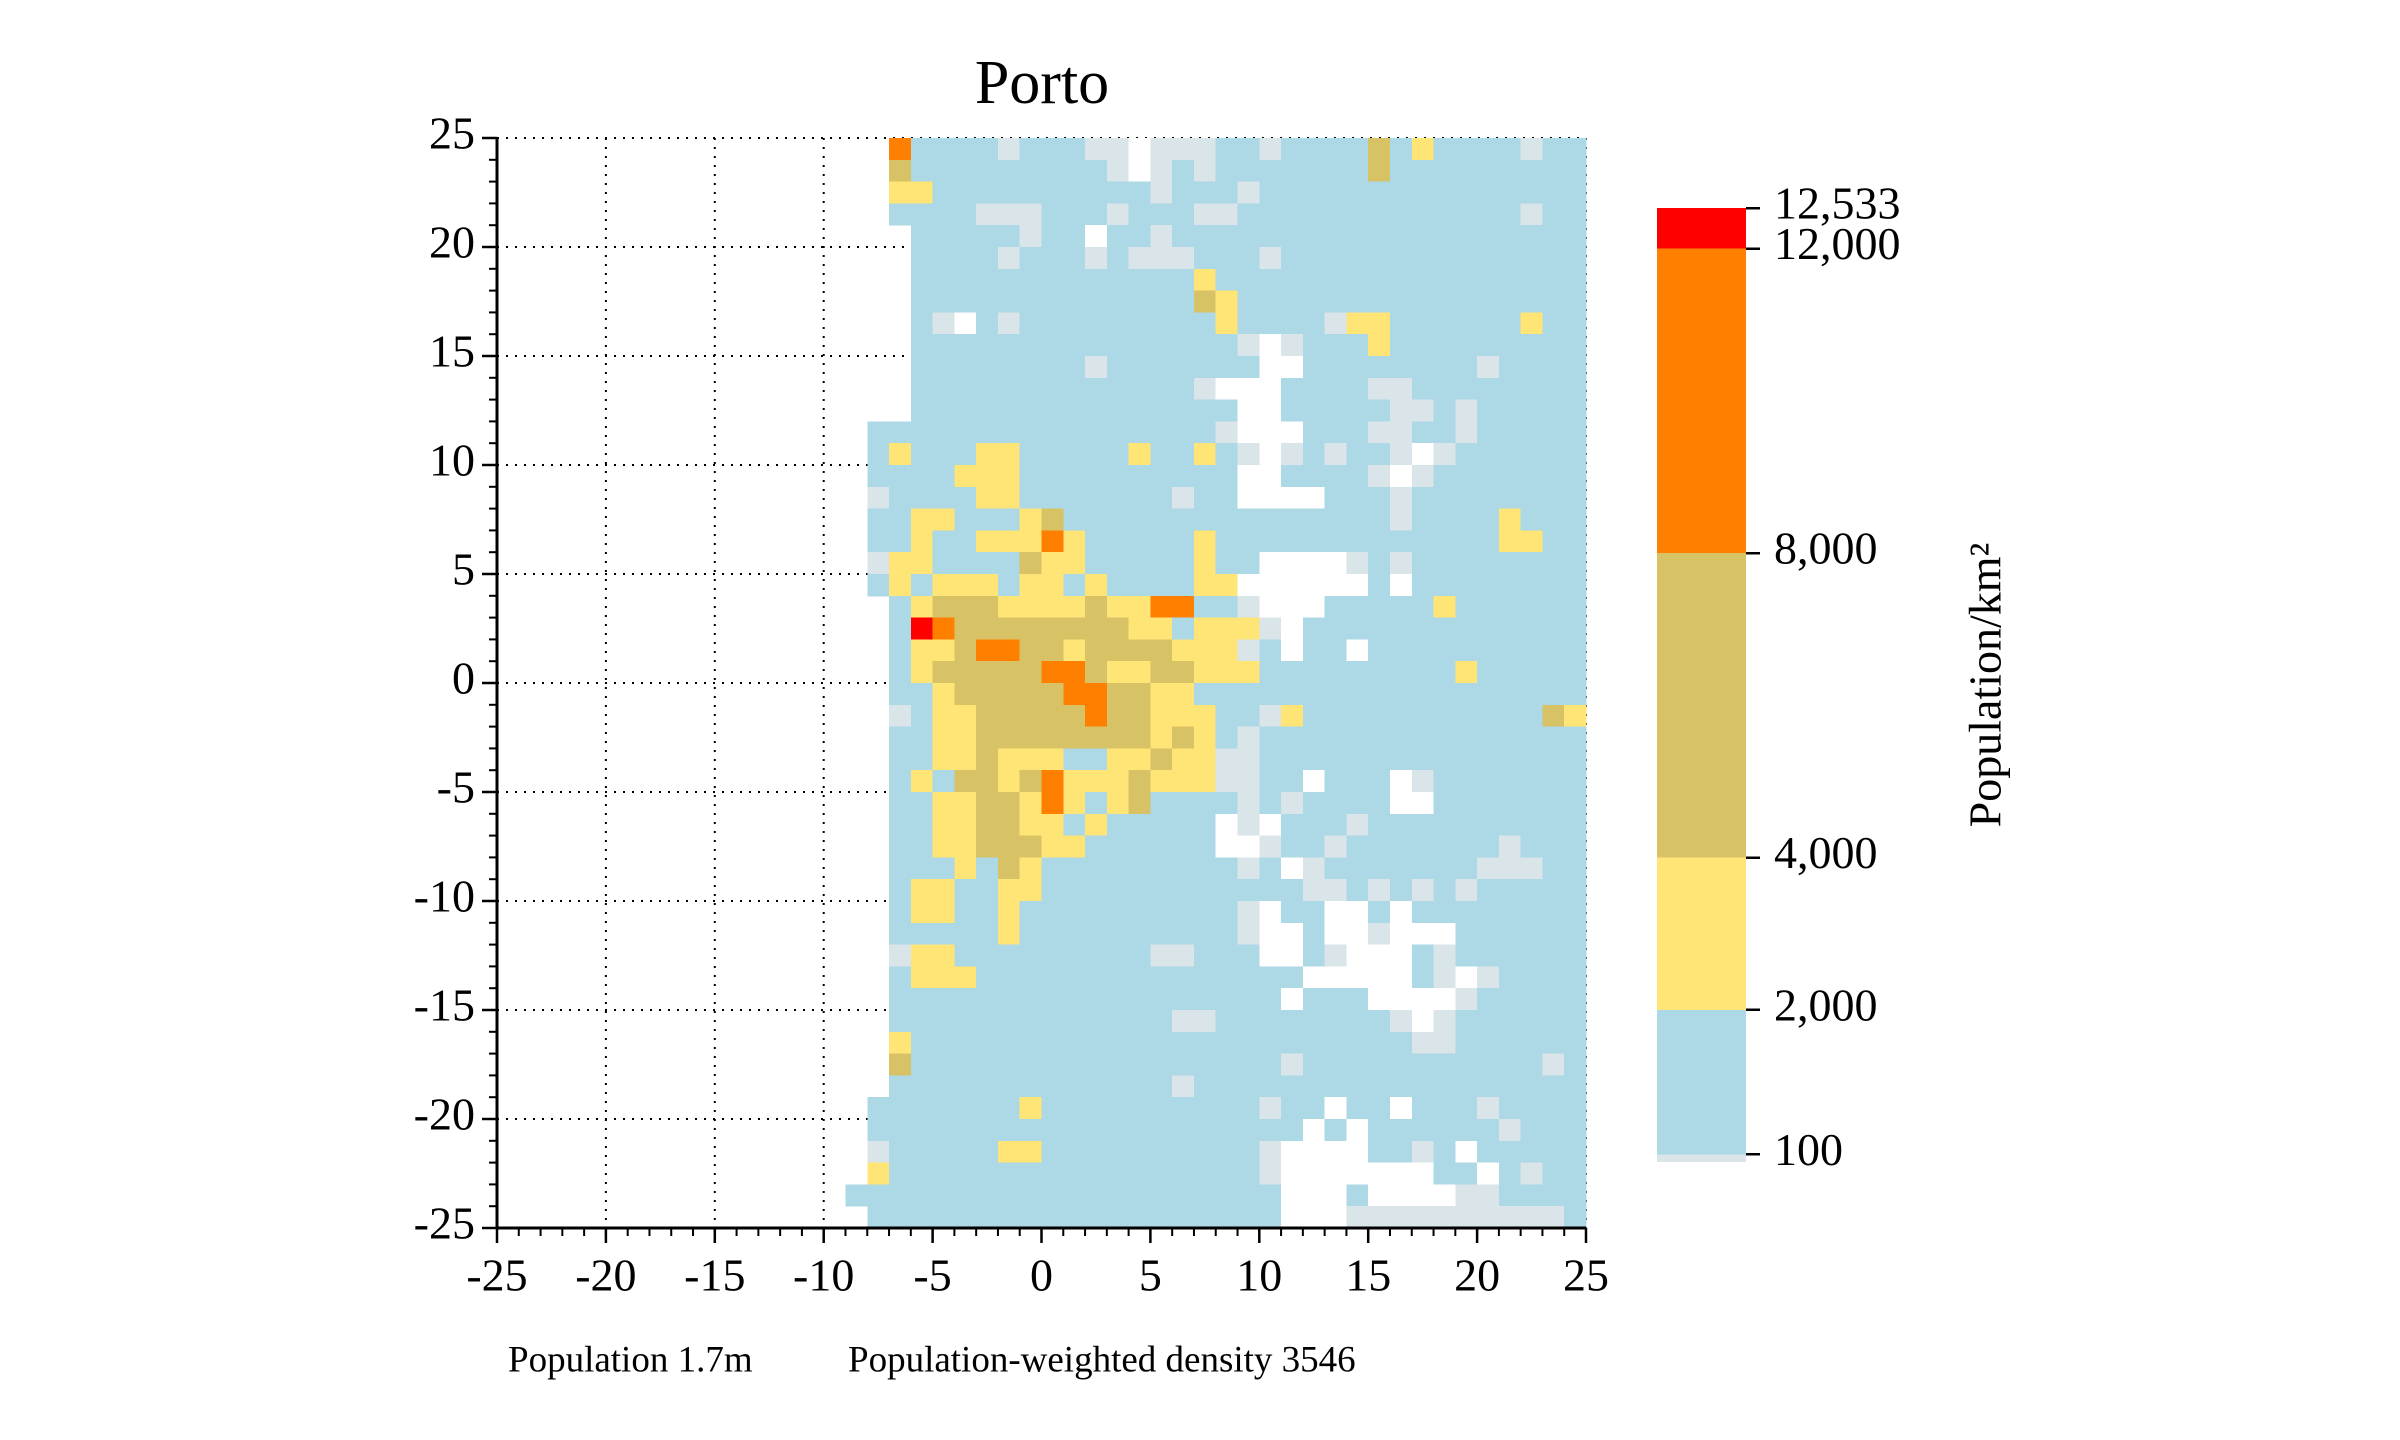 The height and width of the screenshot is (1440, 2400). What do you see at coordinates (444, 1114) in the screenshot?
I see `y-tick-label: -20` at bounding box center [444, 1114].